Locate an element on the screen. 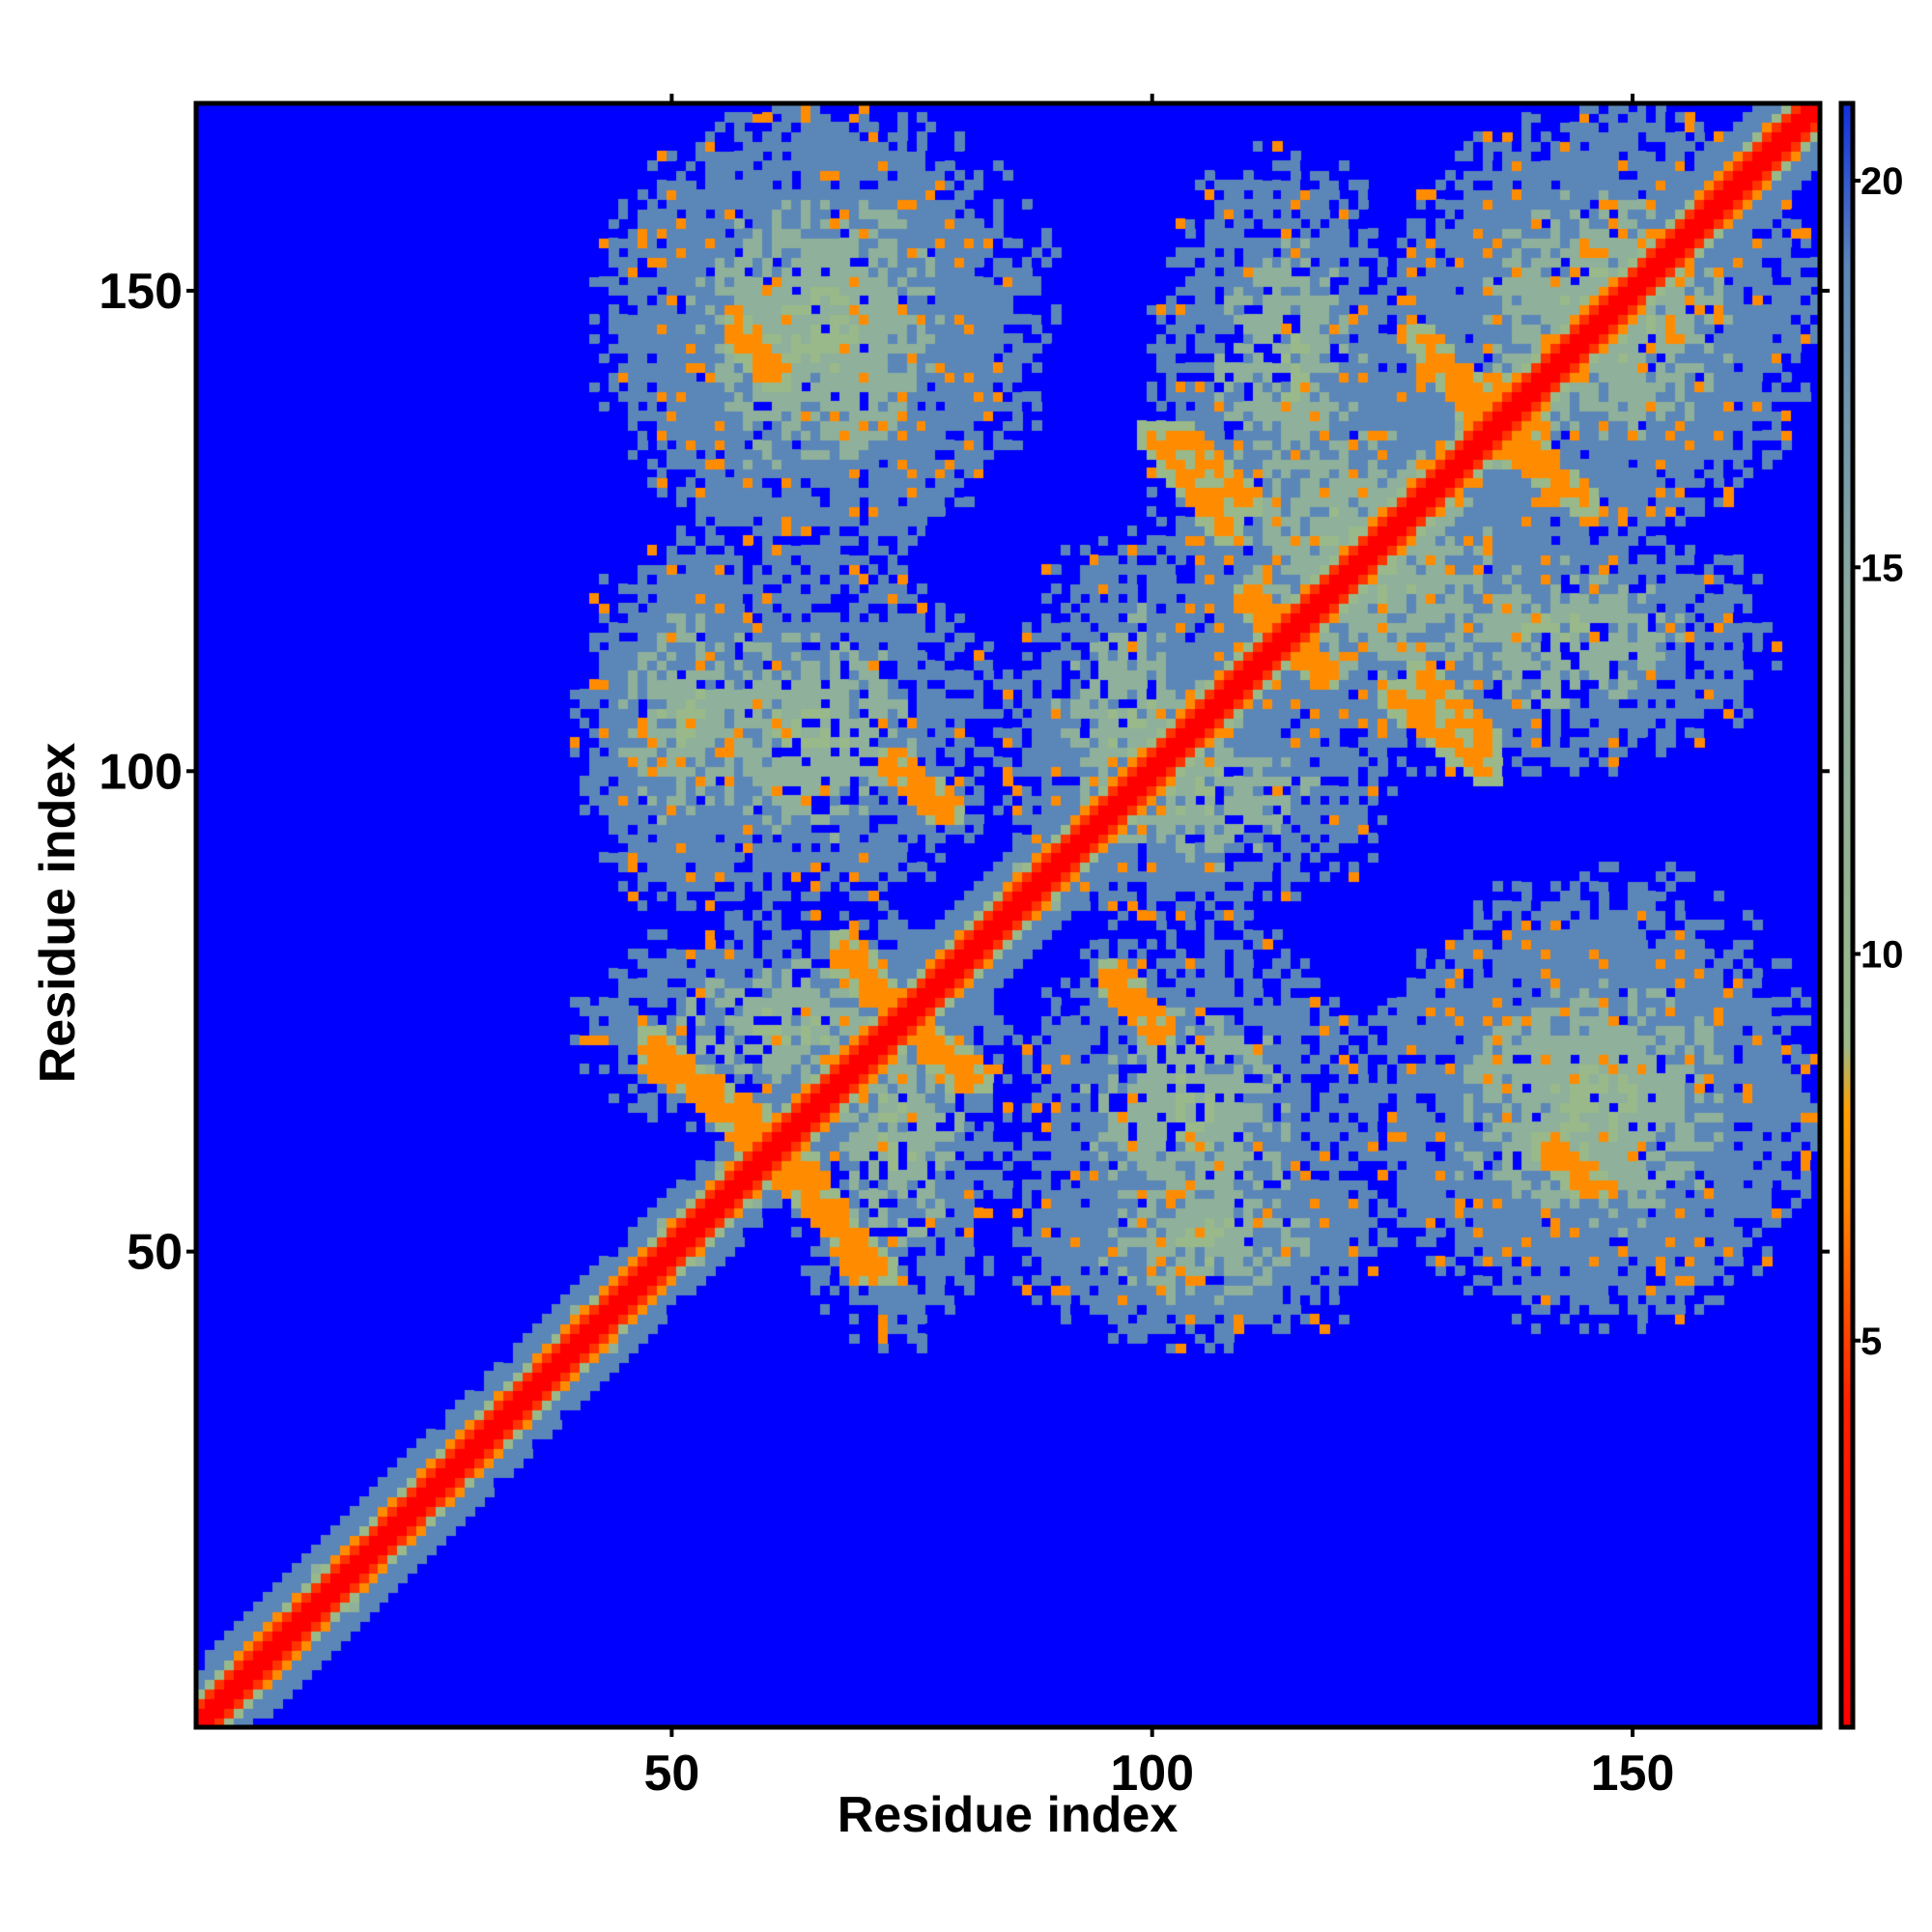  x-tick-label: 100 is located at coordinates (1152, 1774).